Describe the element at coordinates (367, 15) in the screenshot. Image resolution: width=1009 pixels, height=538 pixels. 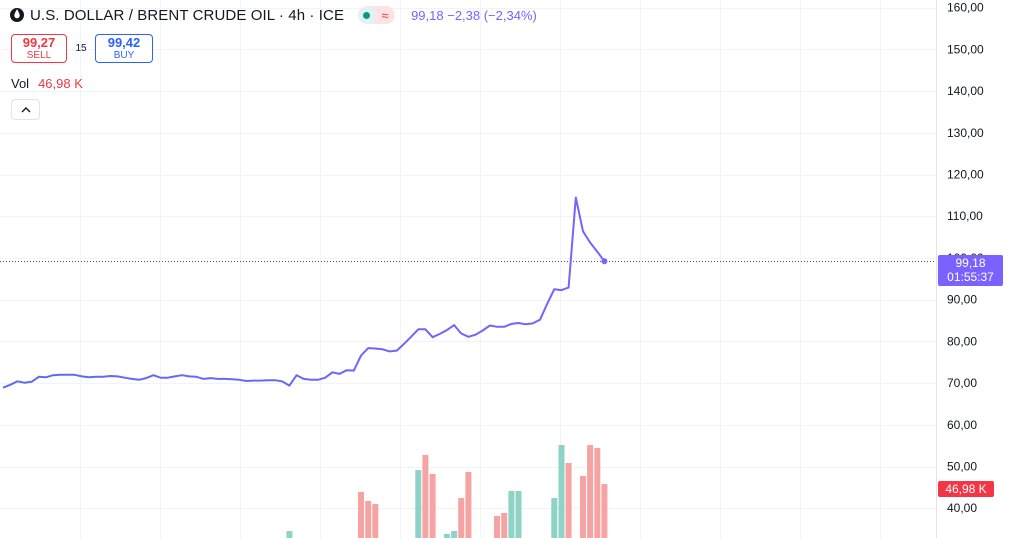
I see `market-open-dot-icon` at that location.